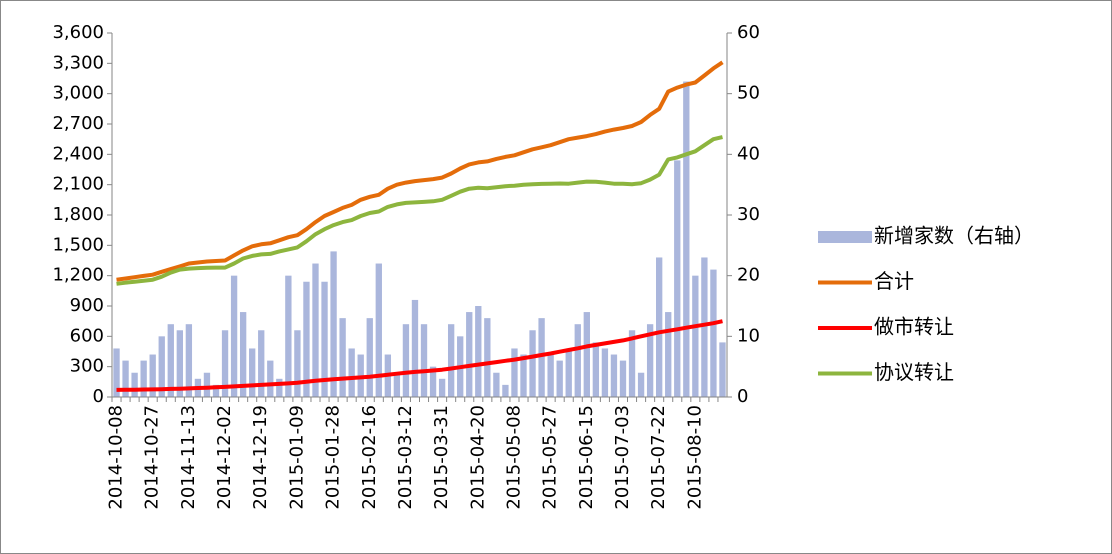 The image size is (1112, 554). Describe the element at coordinates (87, 305) in the screenshot. I see `y-tick-label: 900` at that location.